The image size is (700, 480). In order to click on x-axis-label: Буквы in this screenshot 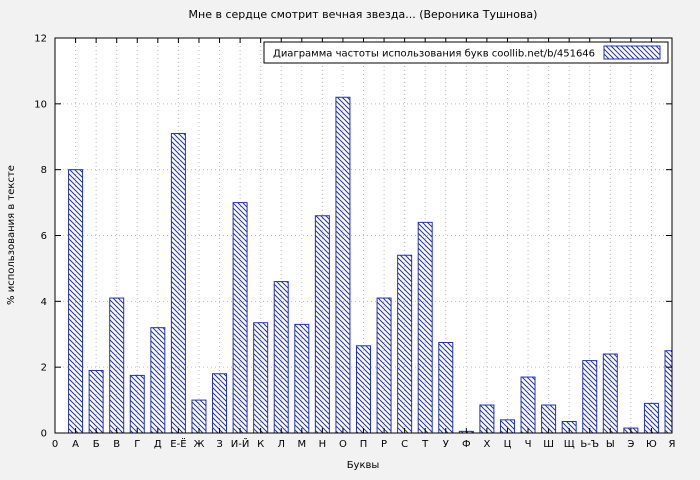, I will do `click(363, 465)`.